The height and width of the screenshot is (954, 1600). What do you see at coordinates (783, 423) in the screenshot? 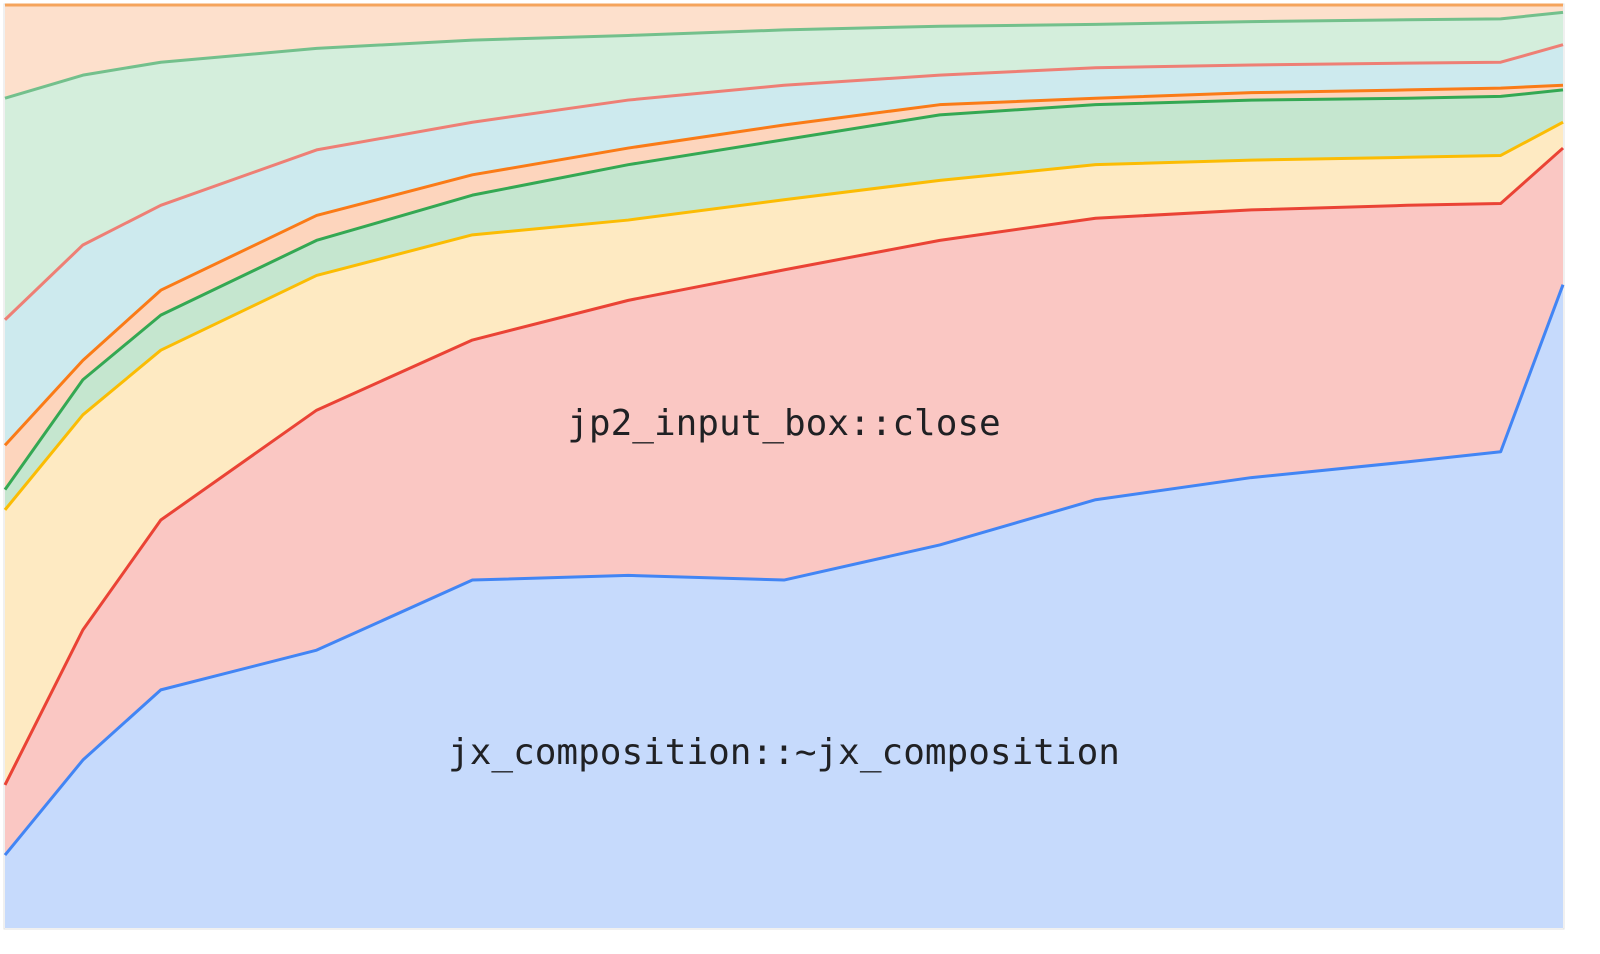
I see `area-label: jp2_input_box::close` at bounding box center [783, 423].